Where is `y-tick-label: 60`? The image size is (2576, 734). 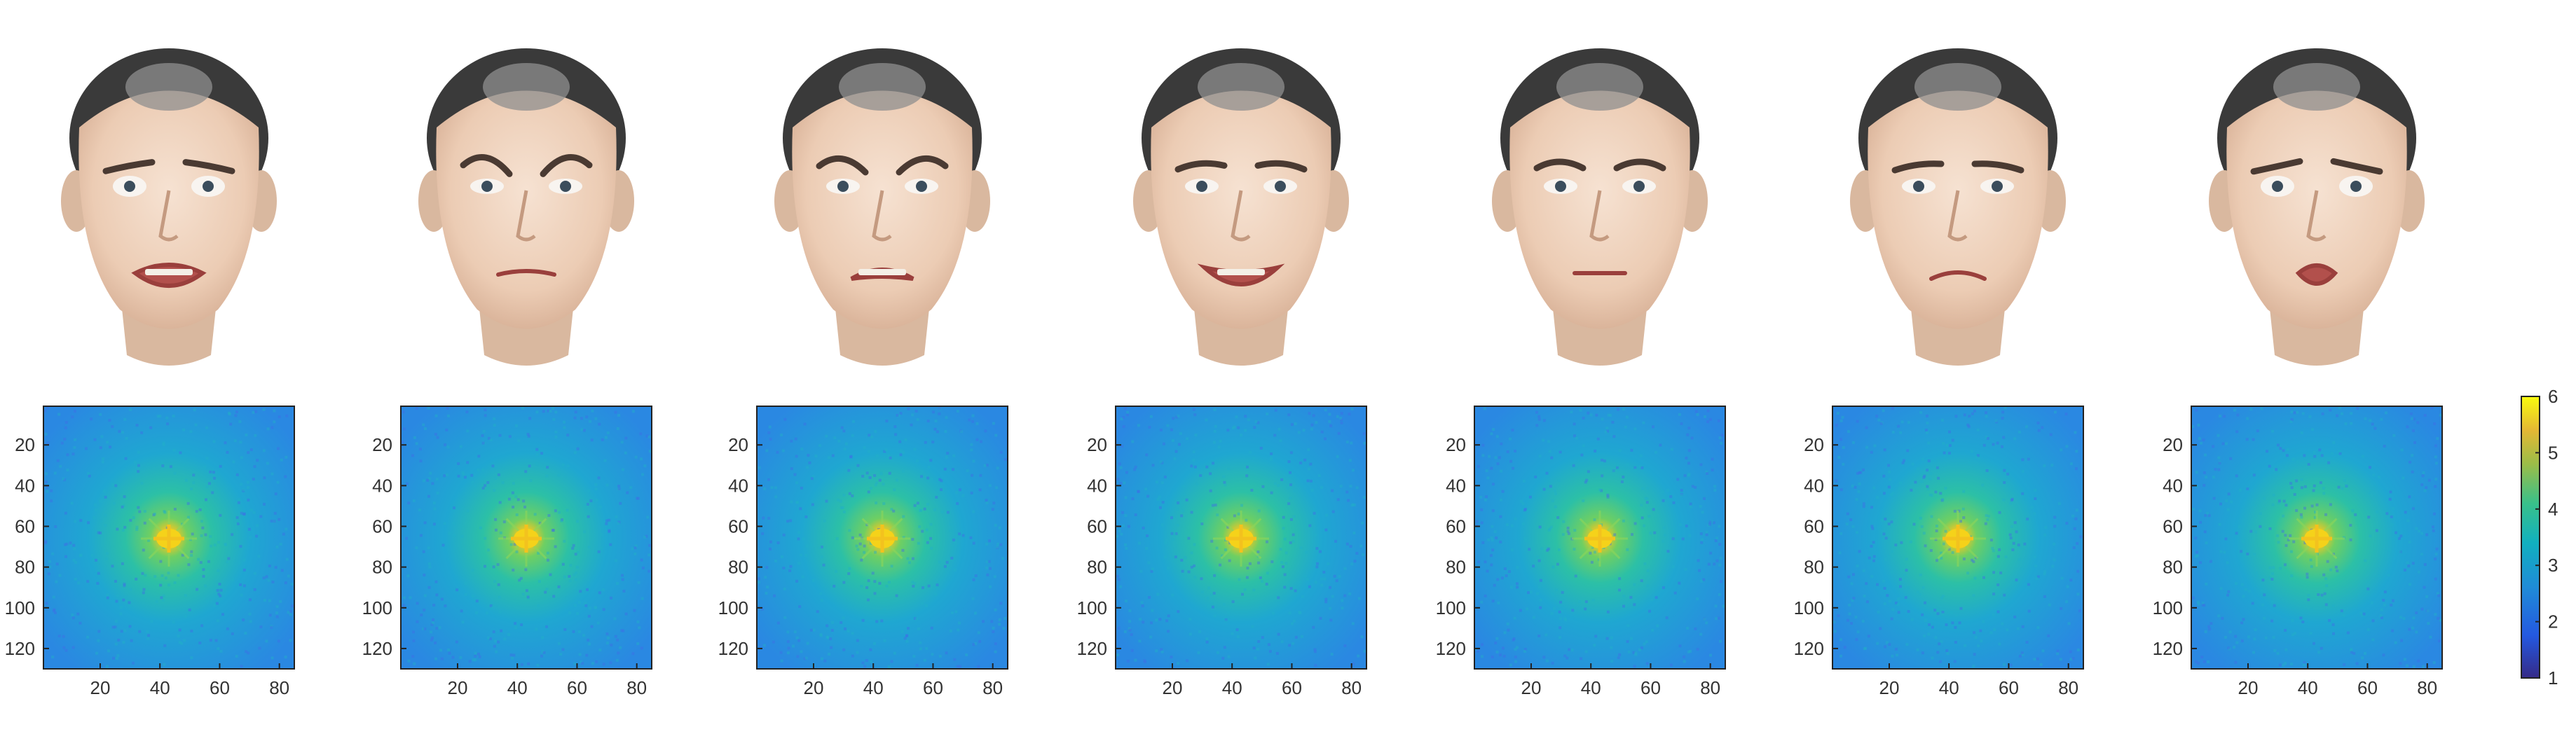
y-tick-label: 60 is located at coordinates (2173, 526).